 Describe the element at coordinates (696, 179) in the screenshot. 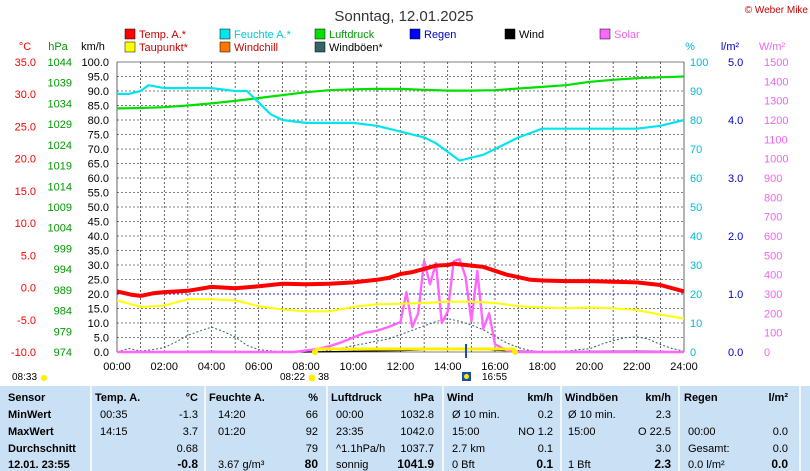

I see `humidity-tick-label: 60` at that location.